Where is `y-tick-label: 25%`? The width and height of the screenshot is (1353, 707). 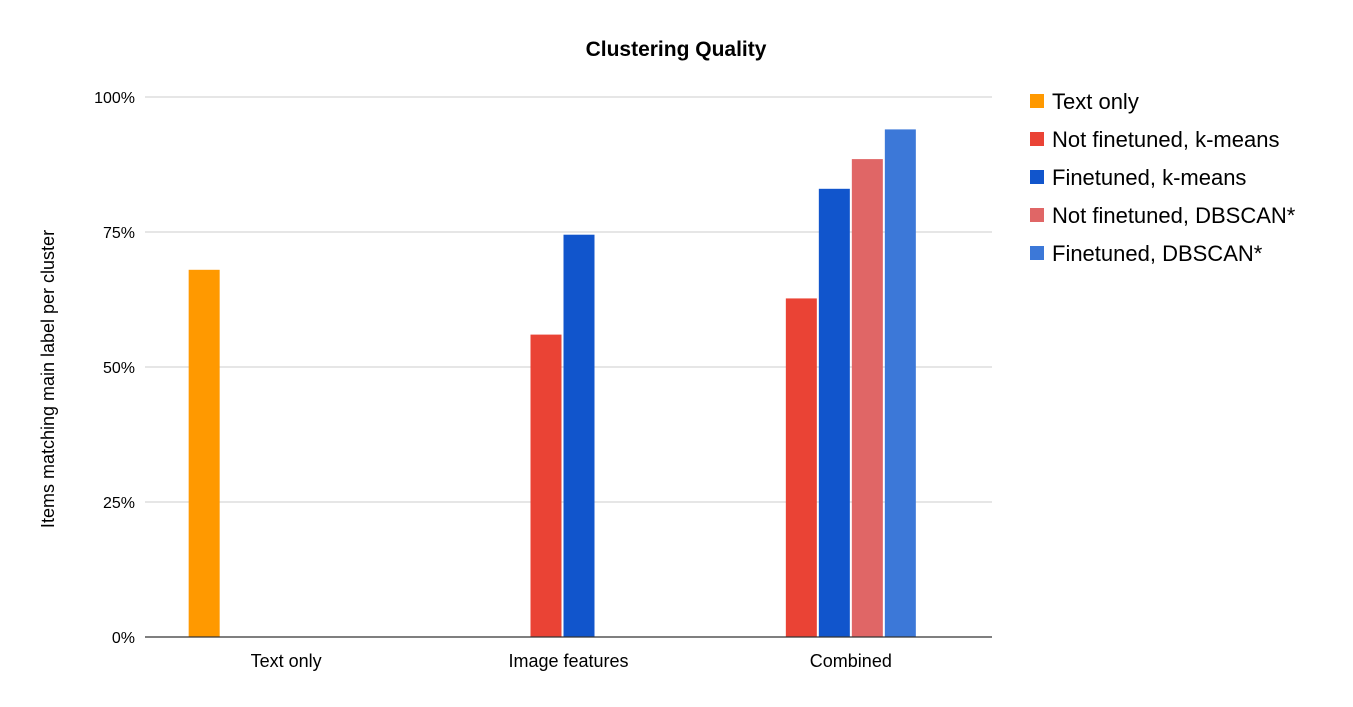 y-tick-label: 25% is located at coordinates (119, 503).